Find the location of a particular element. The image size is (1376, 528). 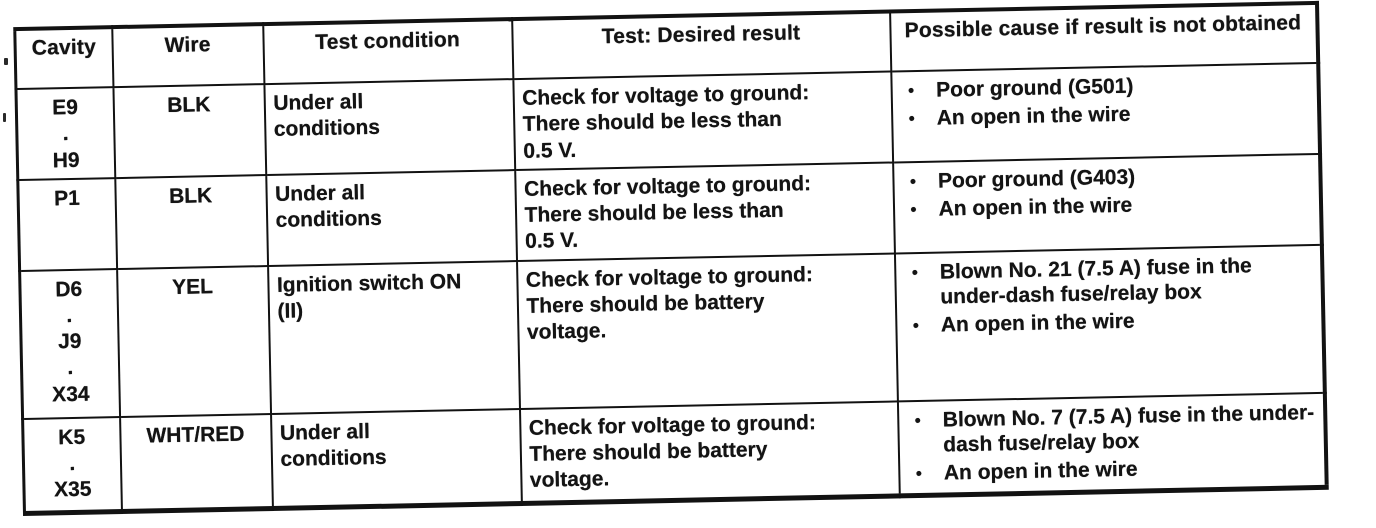

column-header-desired-result: Test: Desired result is located at coordinates (701, 45).